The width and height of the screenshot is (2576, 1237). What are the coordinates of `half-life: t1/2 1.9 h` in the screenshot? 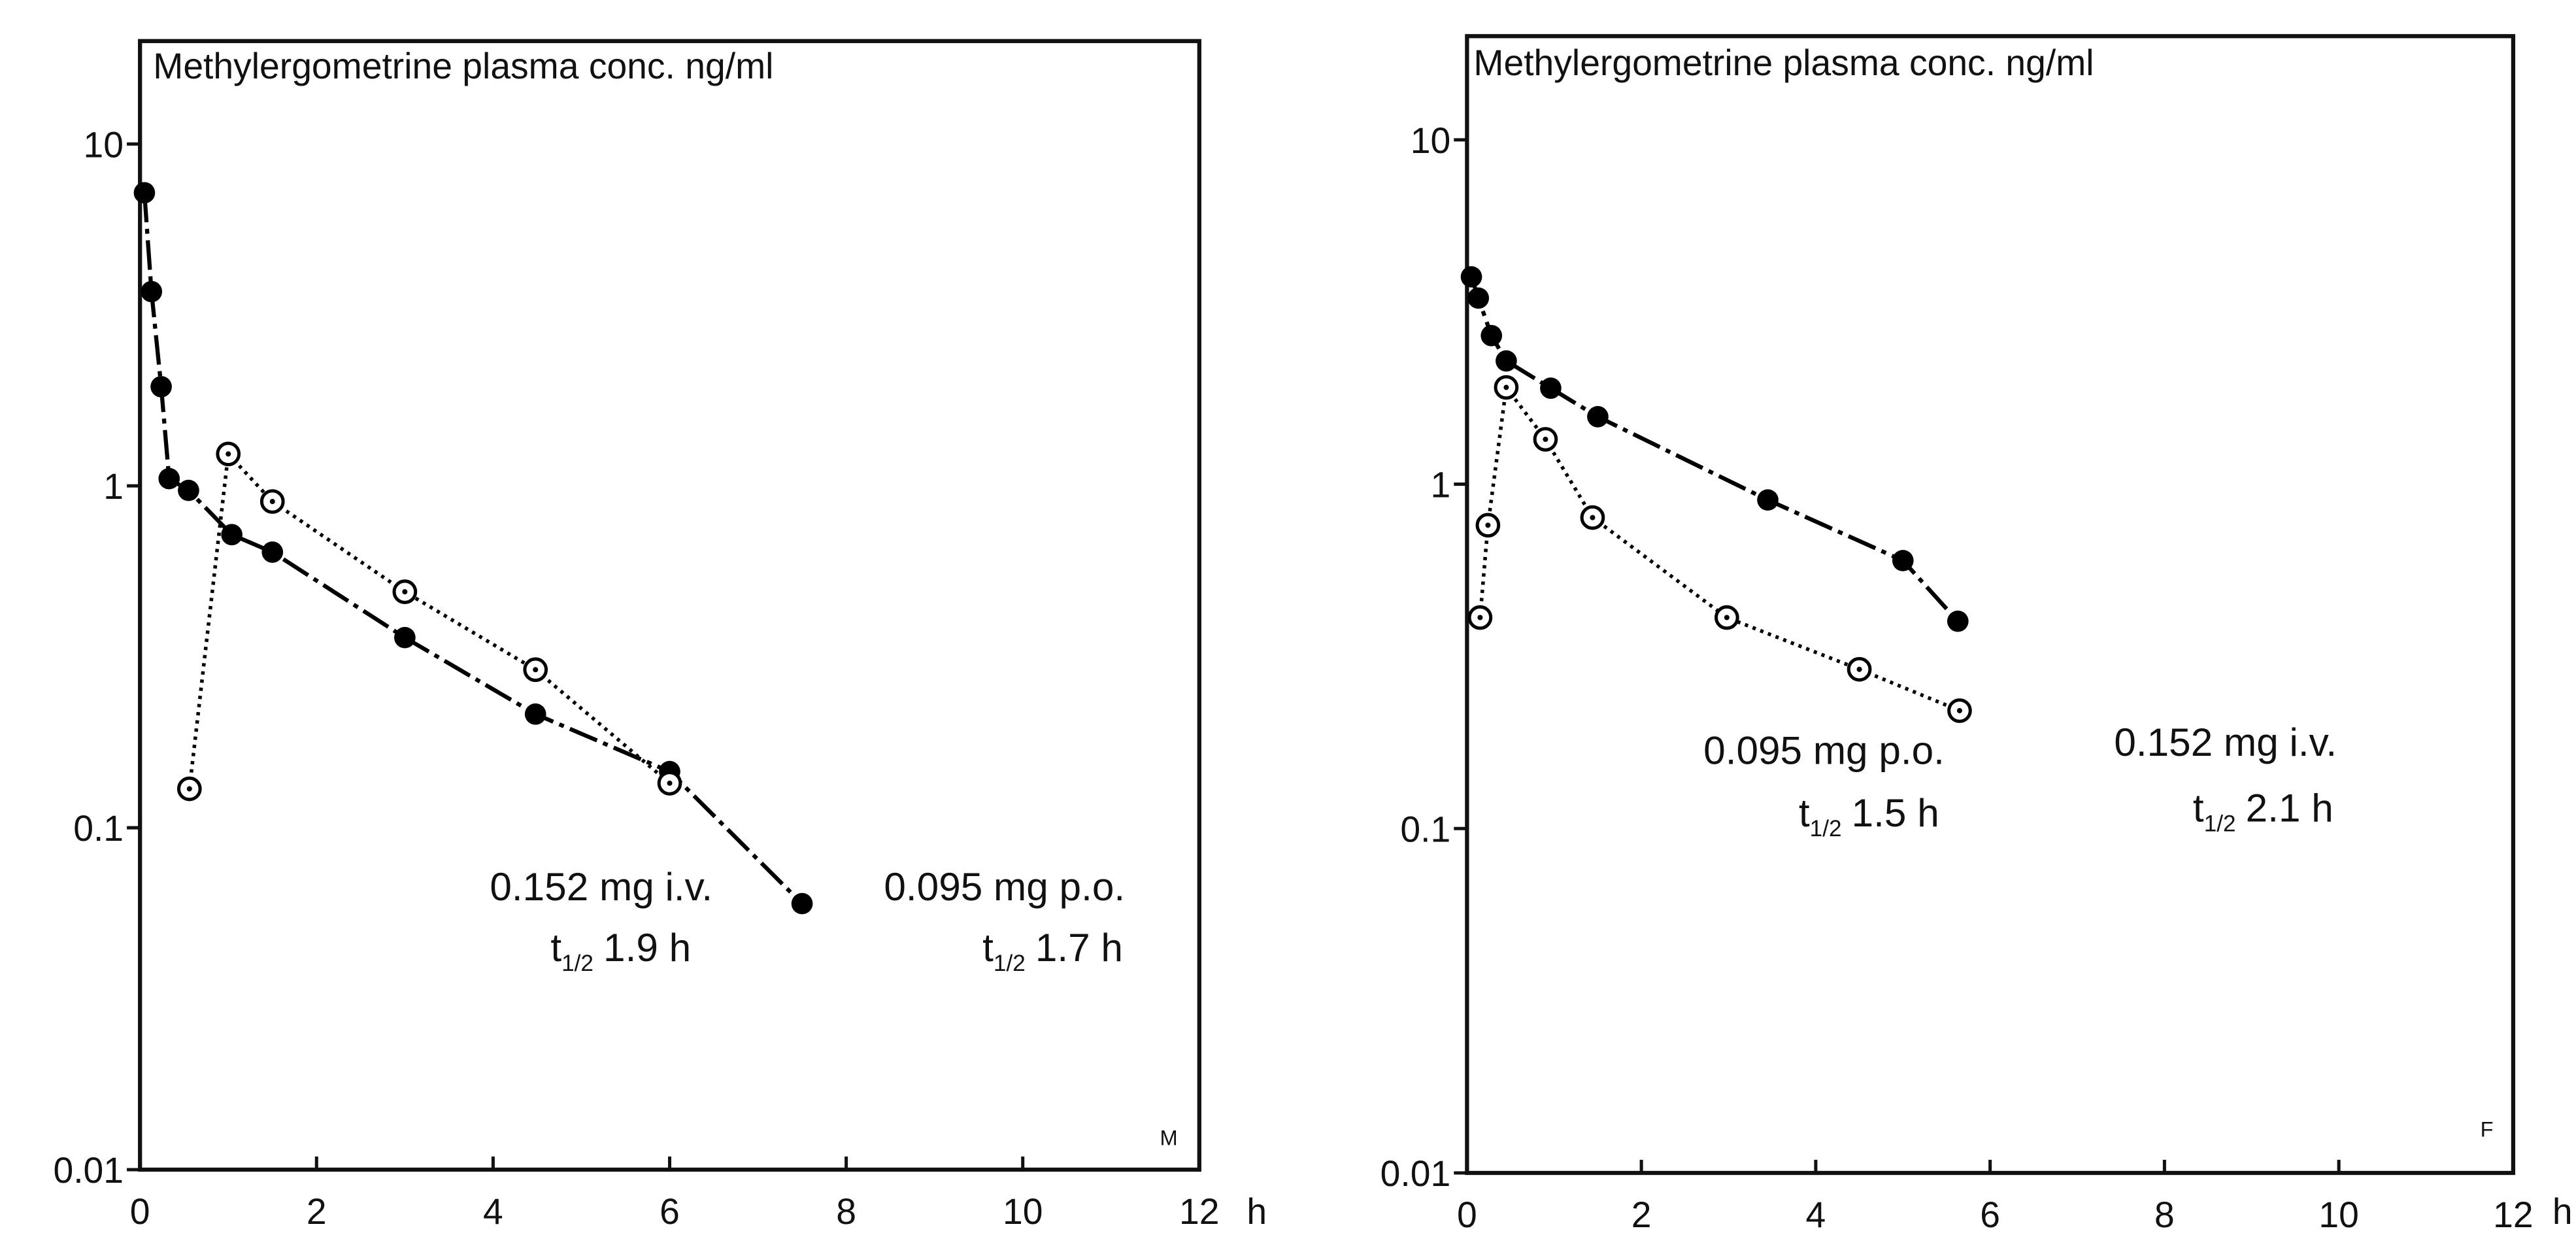 It's located at (621, 950).